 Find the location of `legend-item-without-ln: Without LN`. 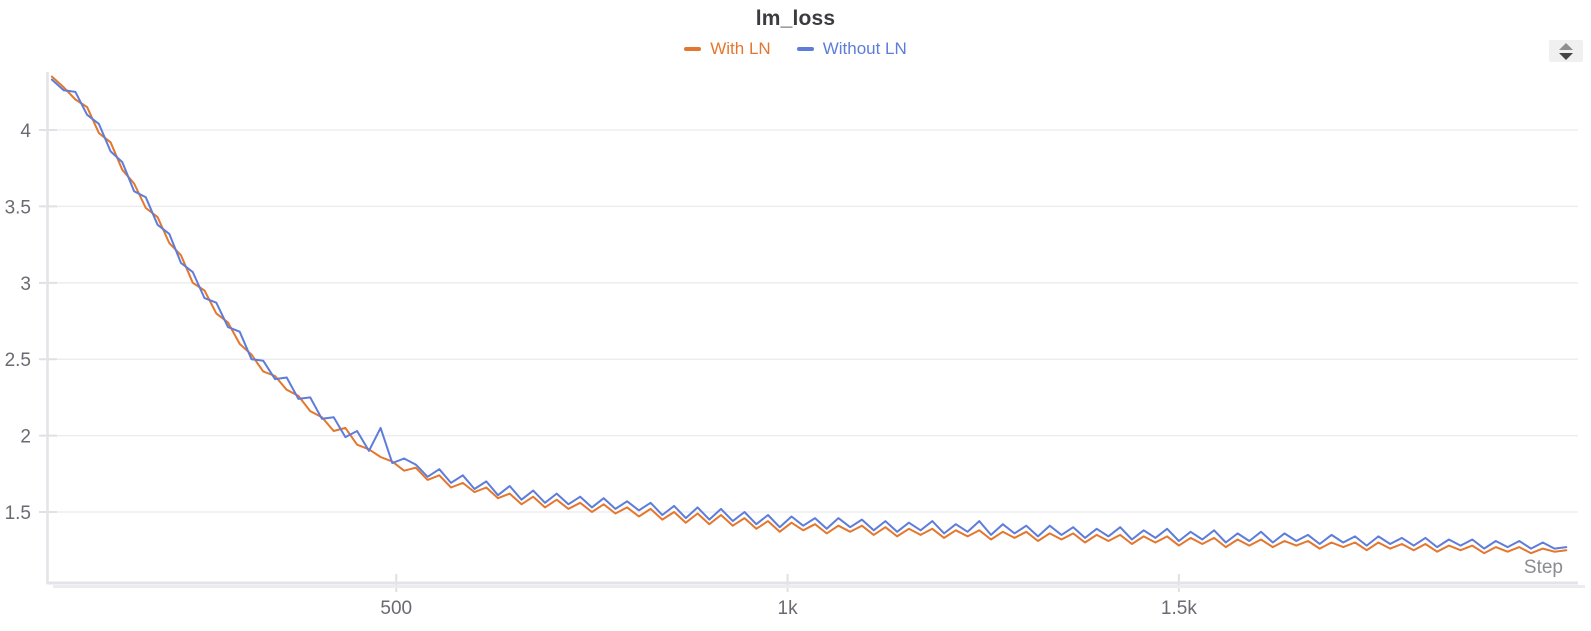

legend-item-without-ln: Without LN is located at coordinates (851, 49).